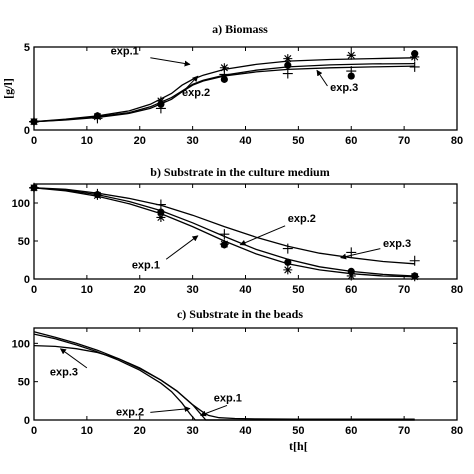 The image size is (474, 474). I want to click on y-axis-label: [g/l], so click(8, 88).